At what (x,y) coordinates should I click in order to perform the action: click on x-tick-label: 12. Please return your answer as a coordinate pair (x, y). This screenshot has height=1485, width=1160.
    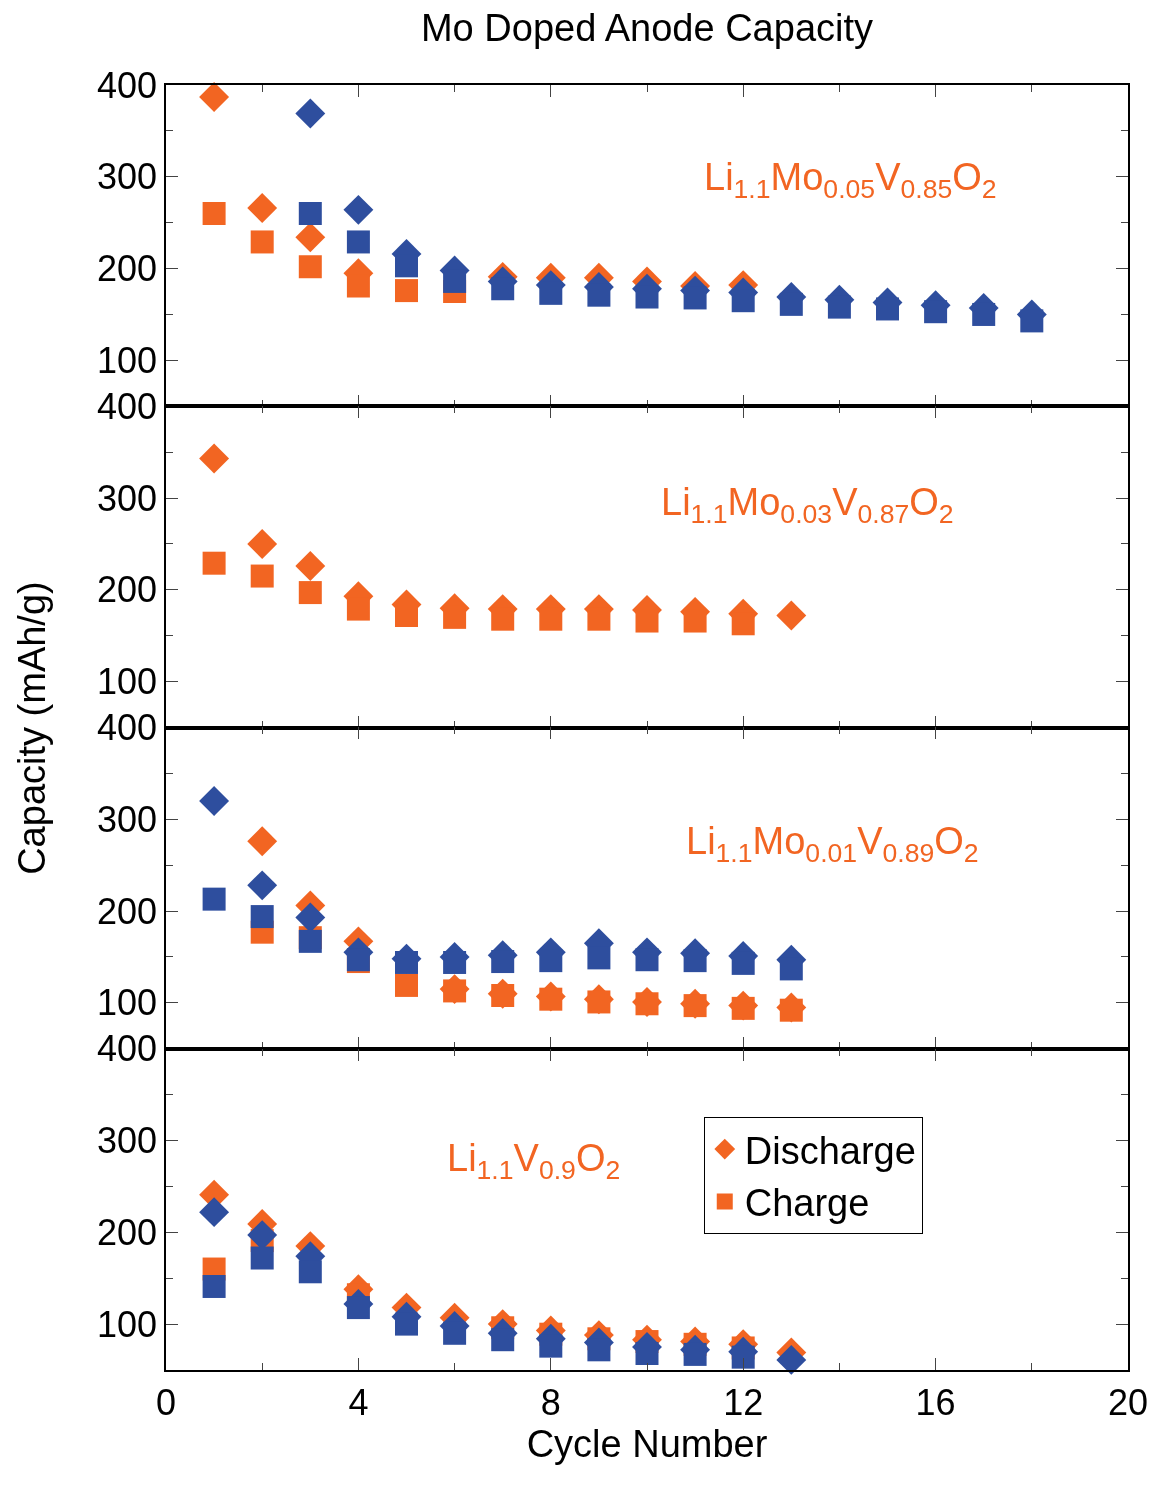
    Looking at the image, I should click on (743, 1402).